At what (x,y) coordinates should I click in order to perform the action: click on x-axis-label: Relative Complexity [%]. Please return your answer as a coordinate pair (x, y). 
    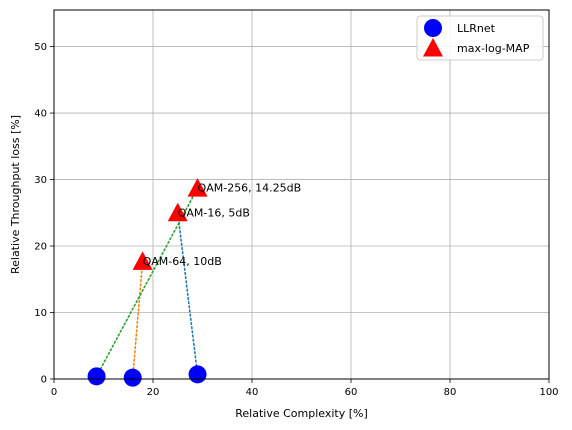
    Looking at the image, I should click on (301, 413).